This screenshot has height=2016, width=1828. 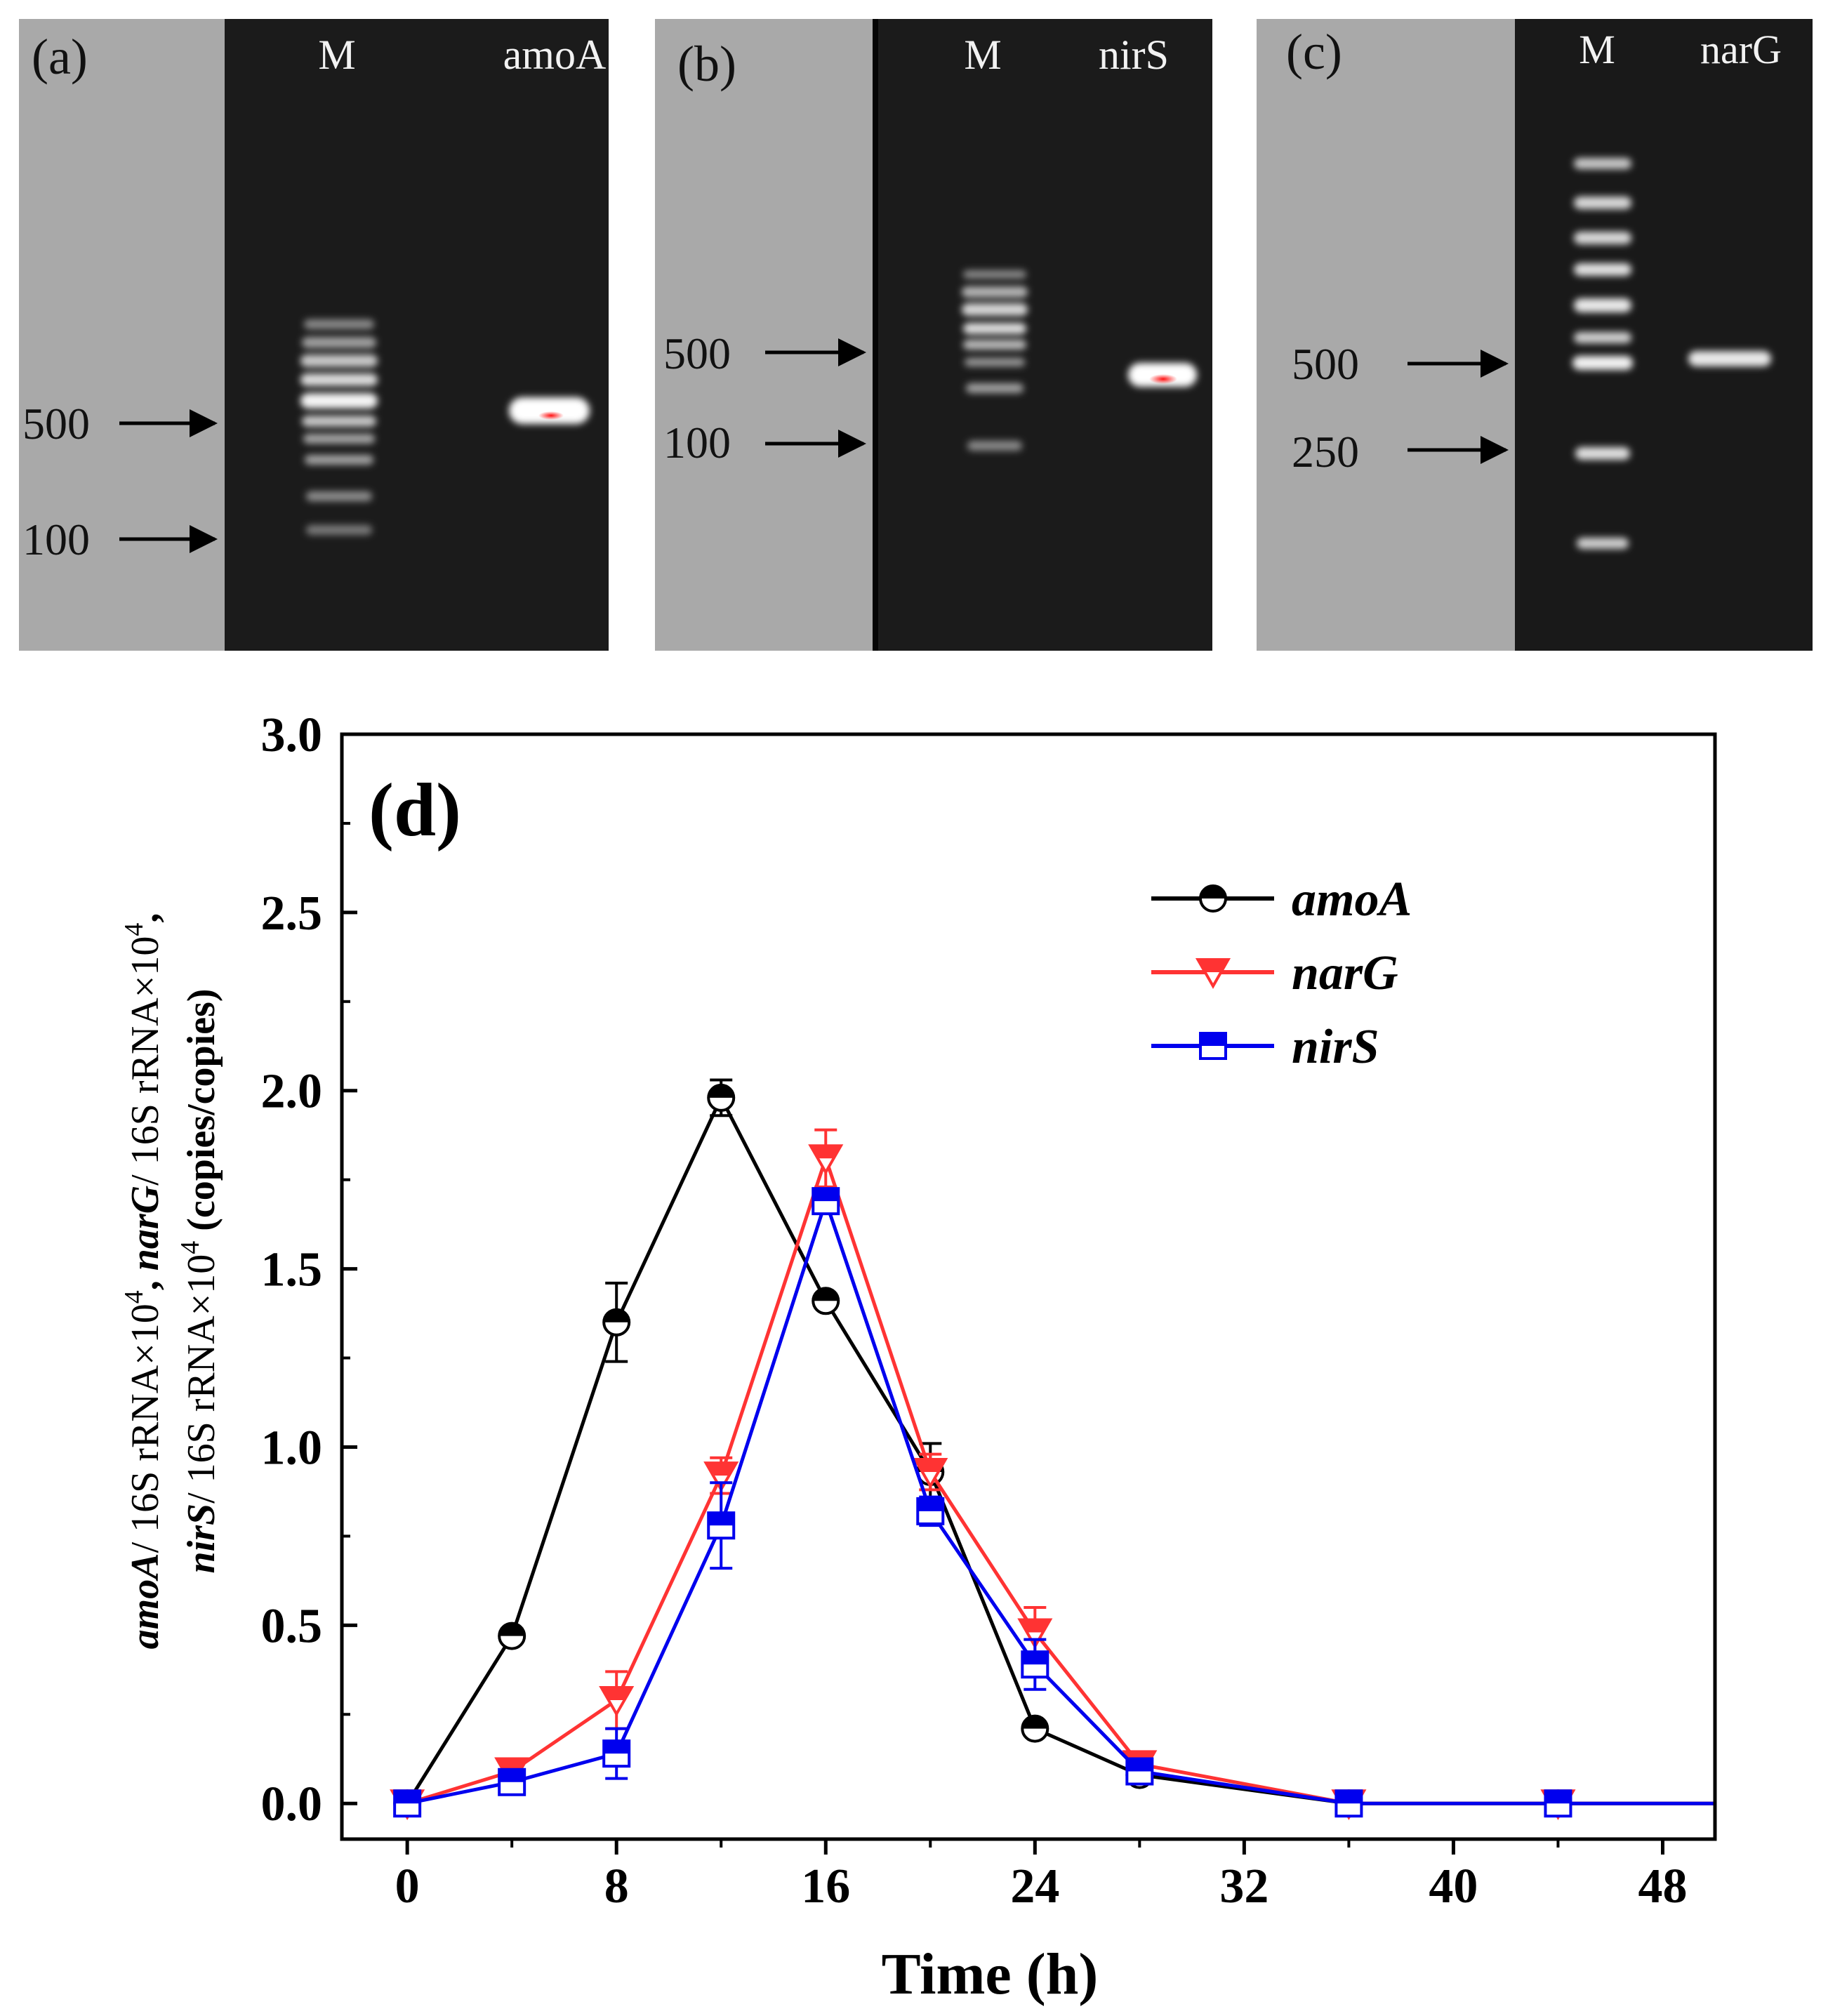 What do you see at coordinates (1325, 452) in the screenshot?
I see `marker-label-250: 250` at bounding box center [1325, 452].